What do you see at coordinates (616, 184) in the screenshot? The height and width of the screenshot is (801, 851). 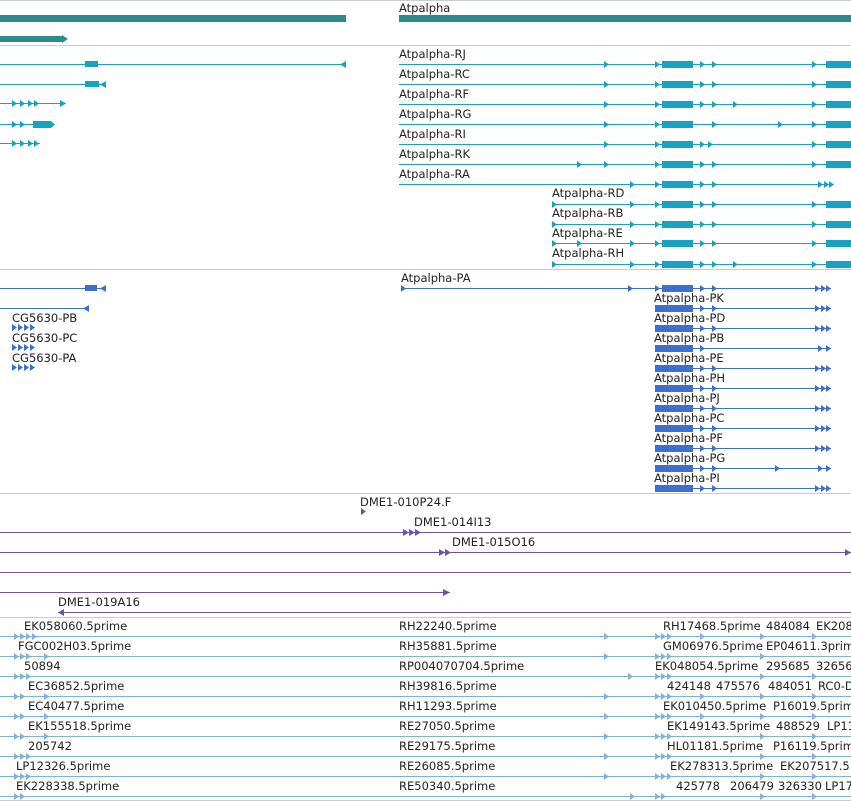 I see `transcript-feature-ra` at bounding box center [616, 184].